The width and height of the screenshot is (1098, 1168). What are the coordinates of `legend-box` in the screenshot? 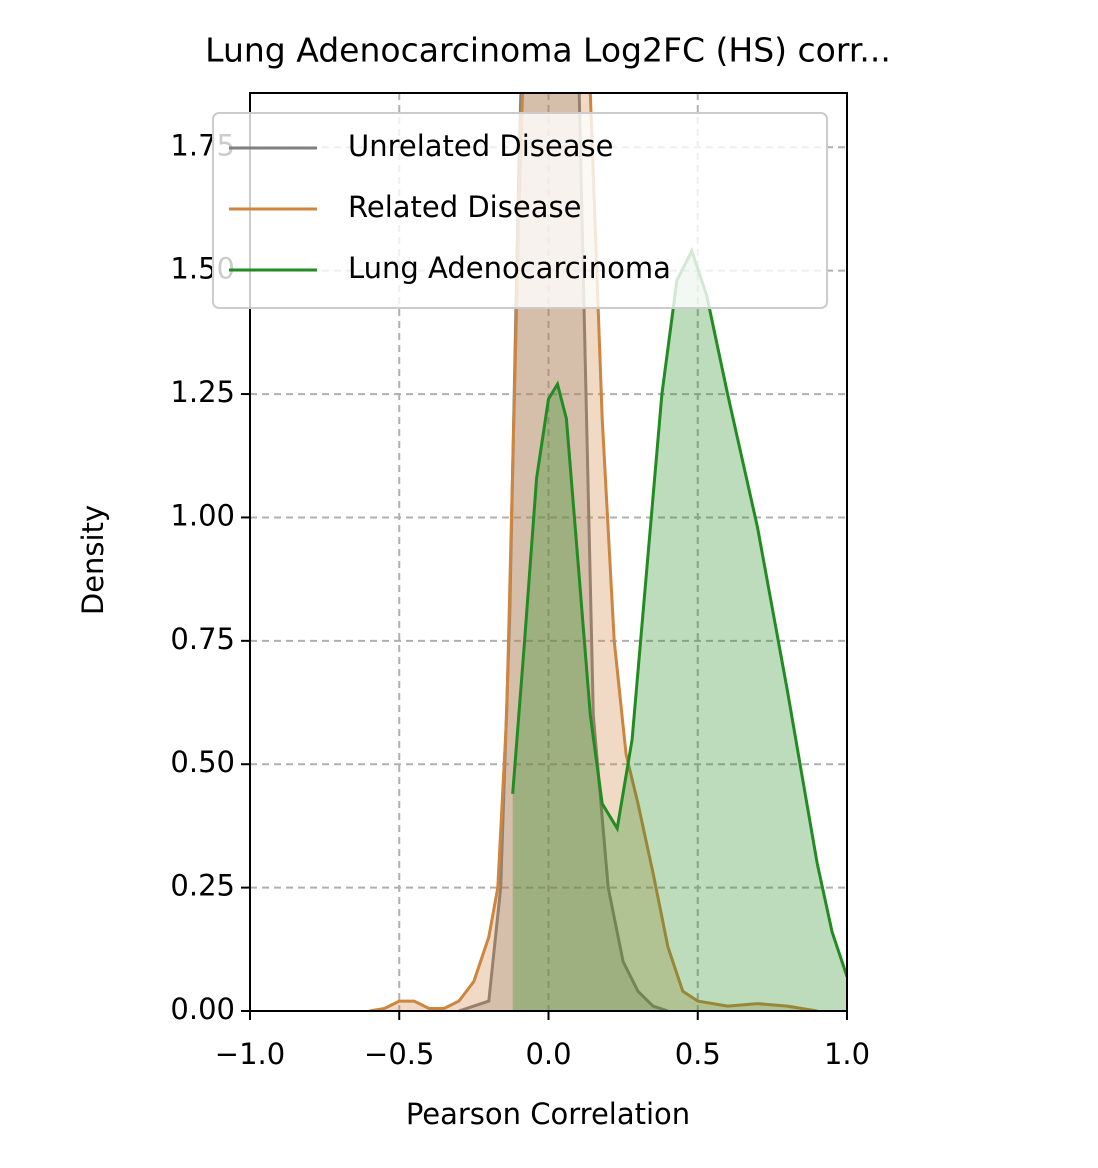 It's located at (520, 210).